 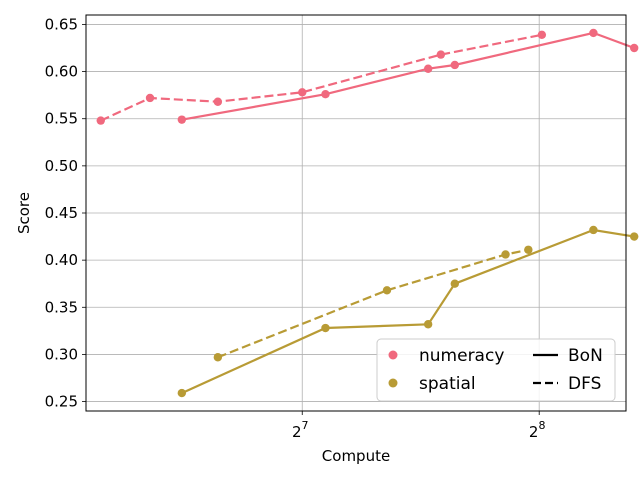 What do you see at coordinates (61, 354) in the screenshot?
I see `y-tick-label: 0.30` at bounding box center [61, 354].